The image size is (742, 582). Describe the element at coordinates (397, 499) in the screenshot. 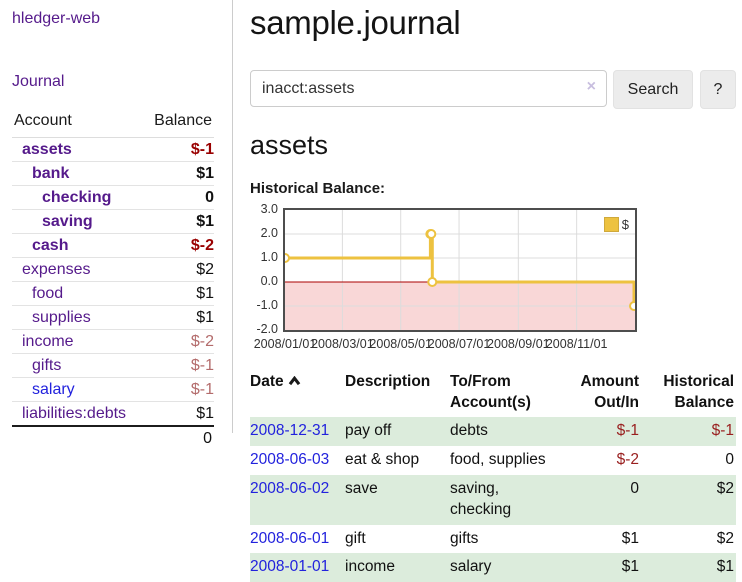

I see `transaction-description: save` at that location.